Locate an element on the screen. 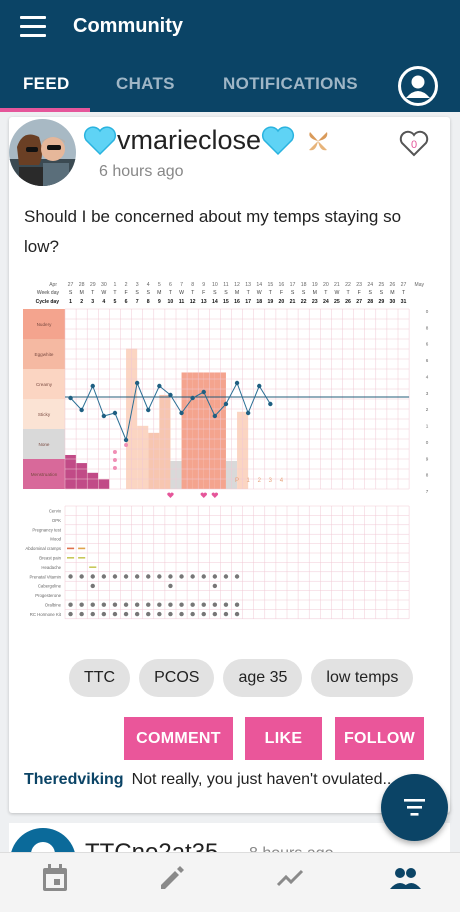  like-count: 0 is located at coordinates (414, 145).